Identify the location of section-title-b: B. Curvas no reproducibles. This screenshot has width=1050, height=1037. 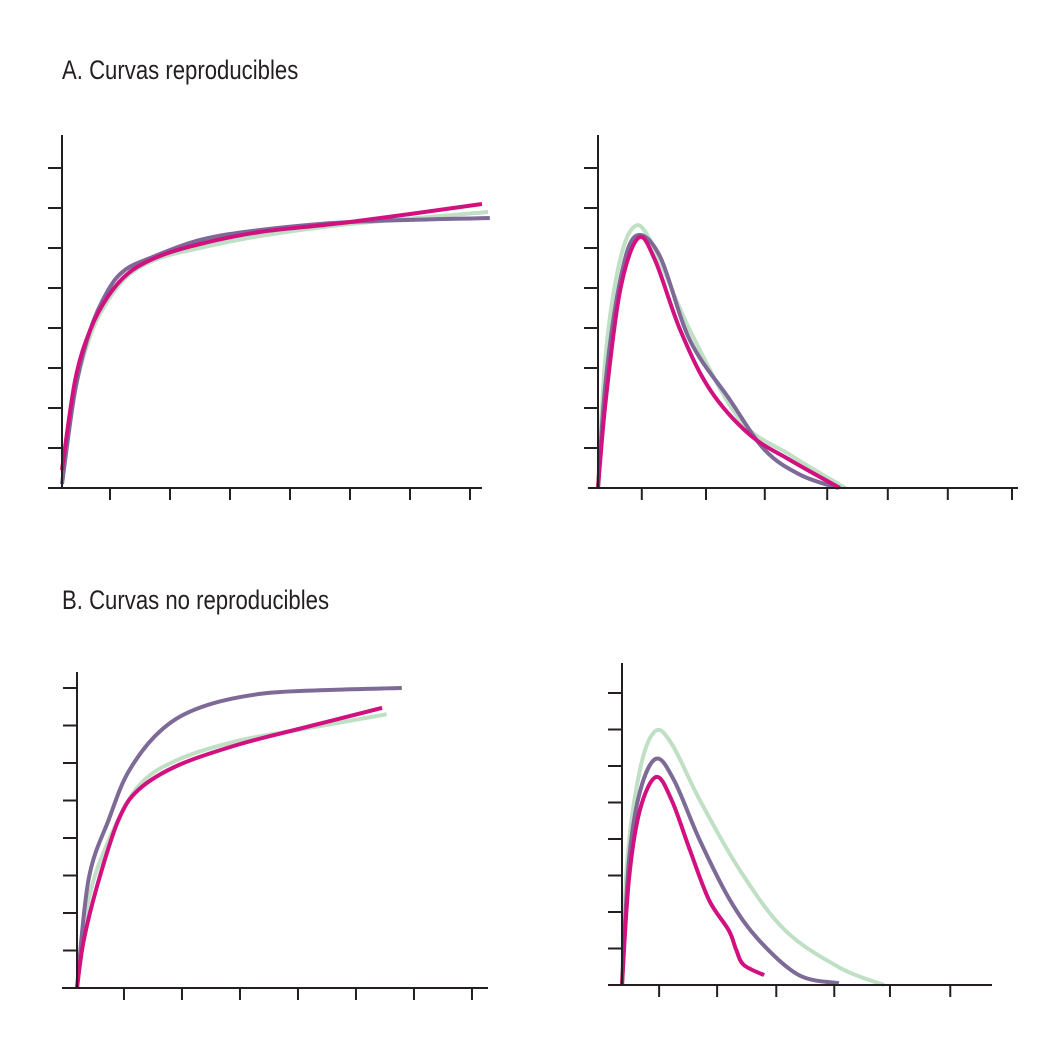
(196, 600).